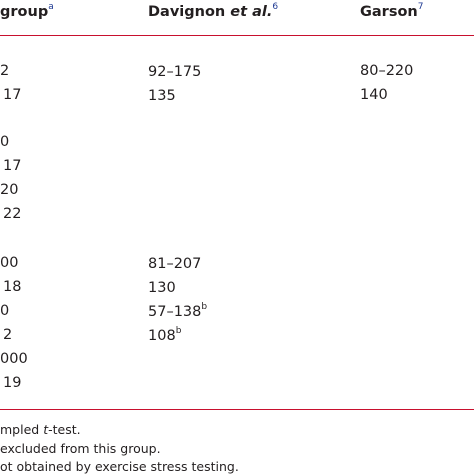 The height and width of the screenshot is (474, 474). What do you see at coordinates (237, 36) in the screenshot?
I see `header-rule` at bounding box center [237, 36].